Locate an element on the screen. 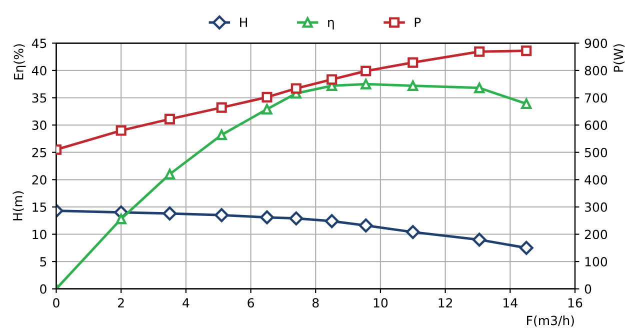 Image resolution: width=625 pixels, height=332 pixels. y-tick-label: 20 is located at coordinates (39, 180).